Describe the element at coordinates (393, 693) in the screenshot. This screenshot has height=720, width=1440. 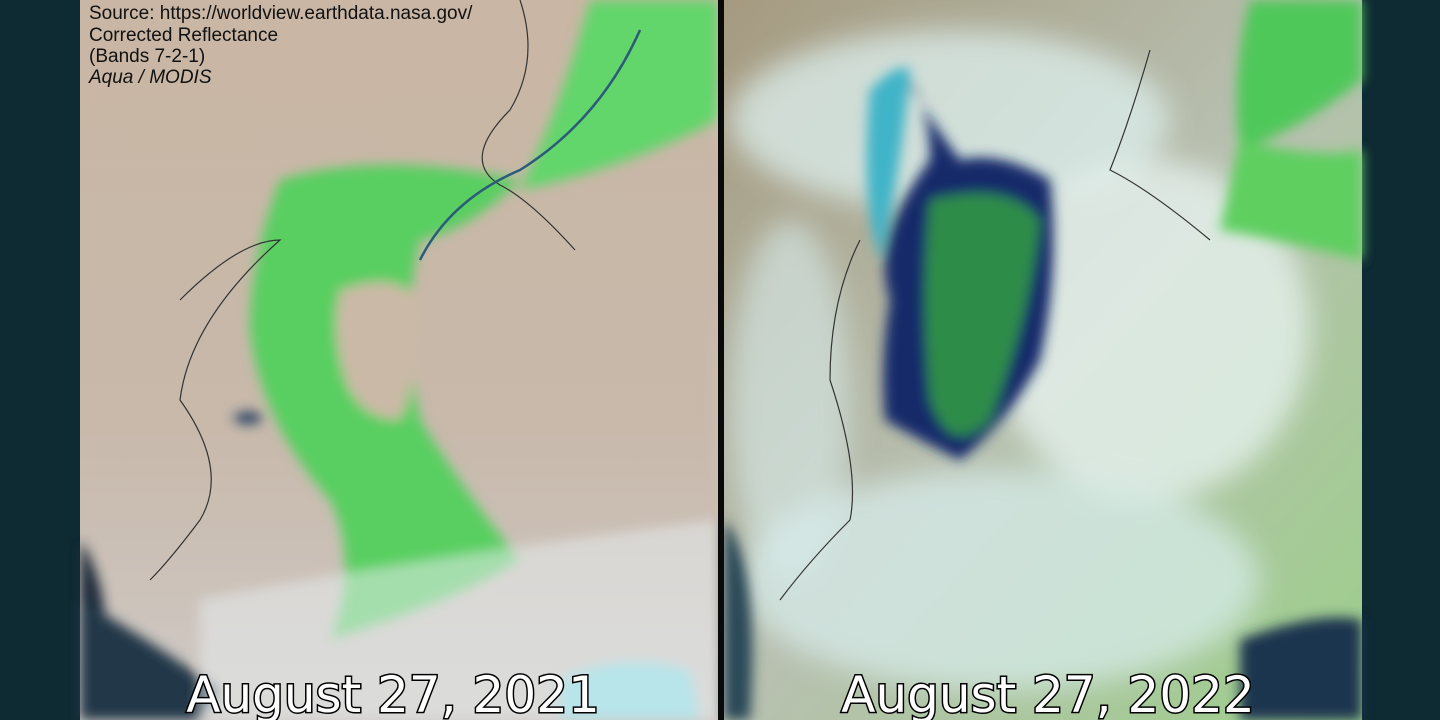
I see `date-label: August 27, 2021` at that location.